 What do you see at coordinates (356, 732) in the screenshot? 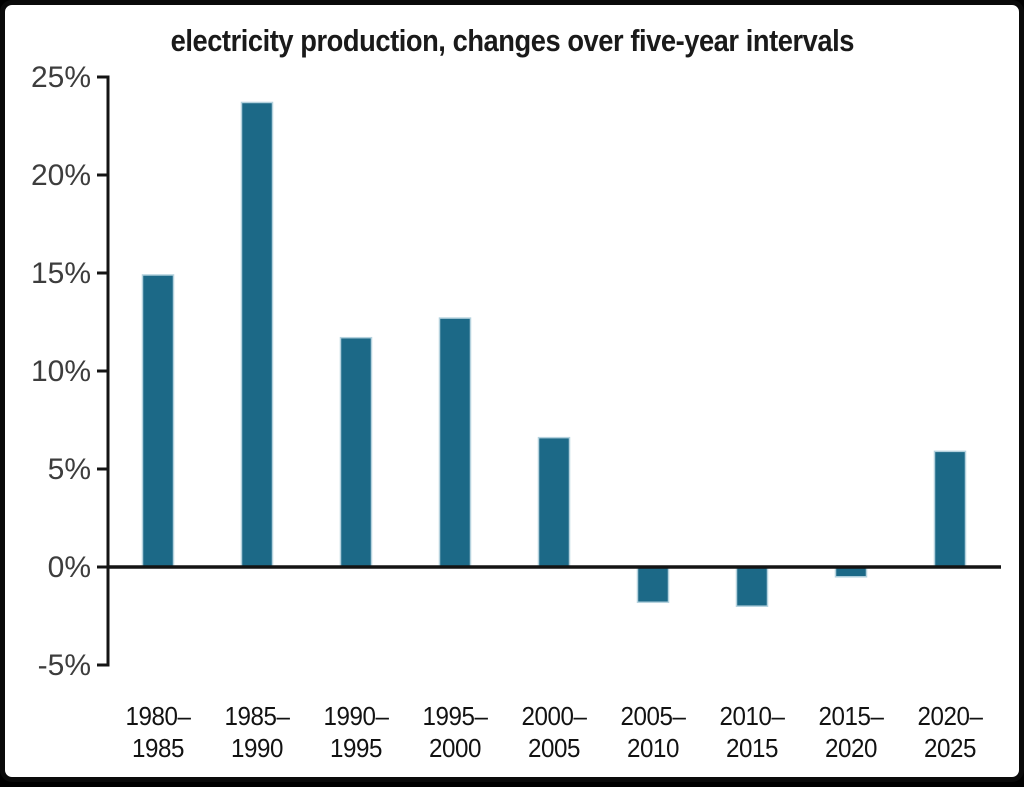
I see `x-axis-tick-label: 1990–1995` at bounding box center [356, 732].